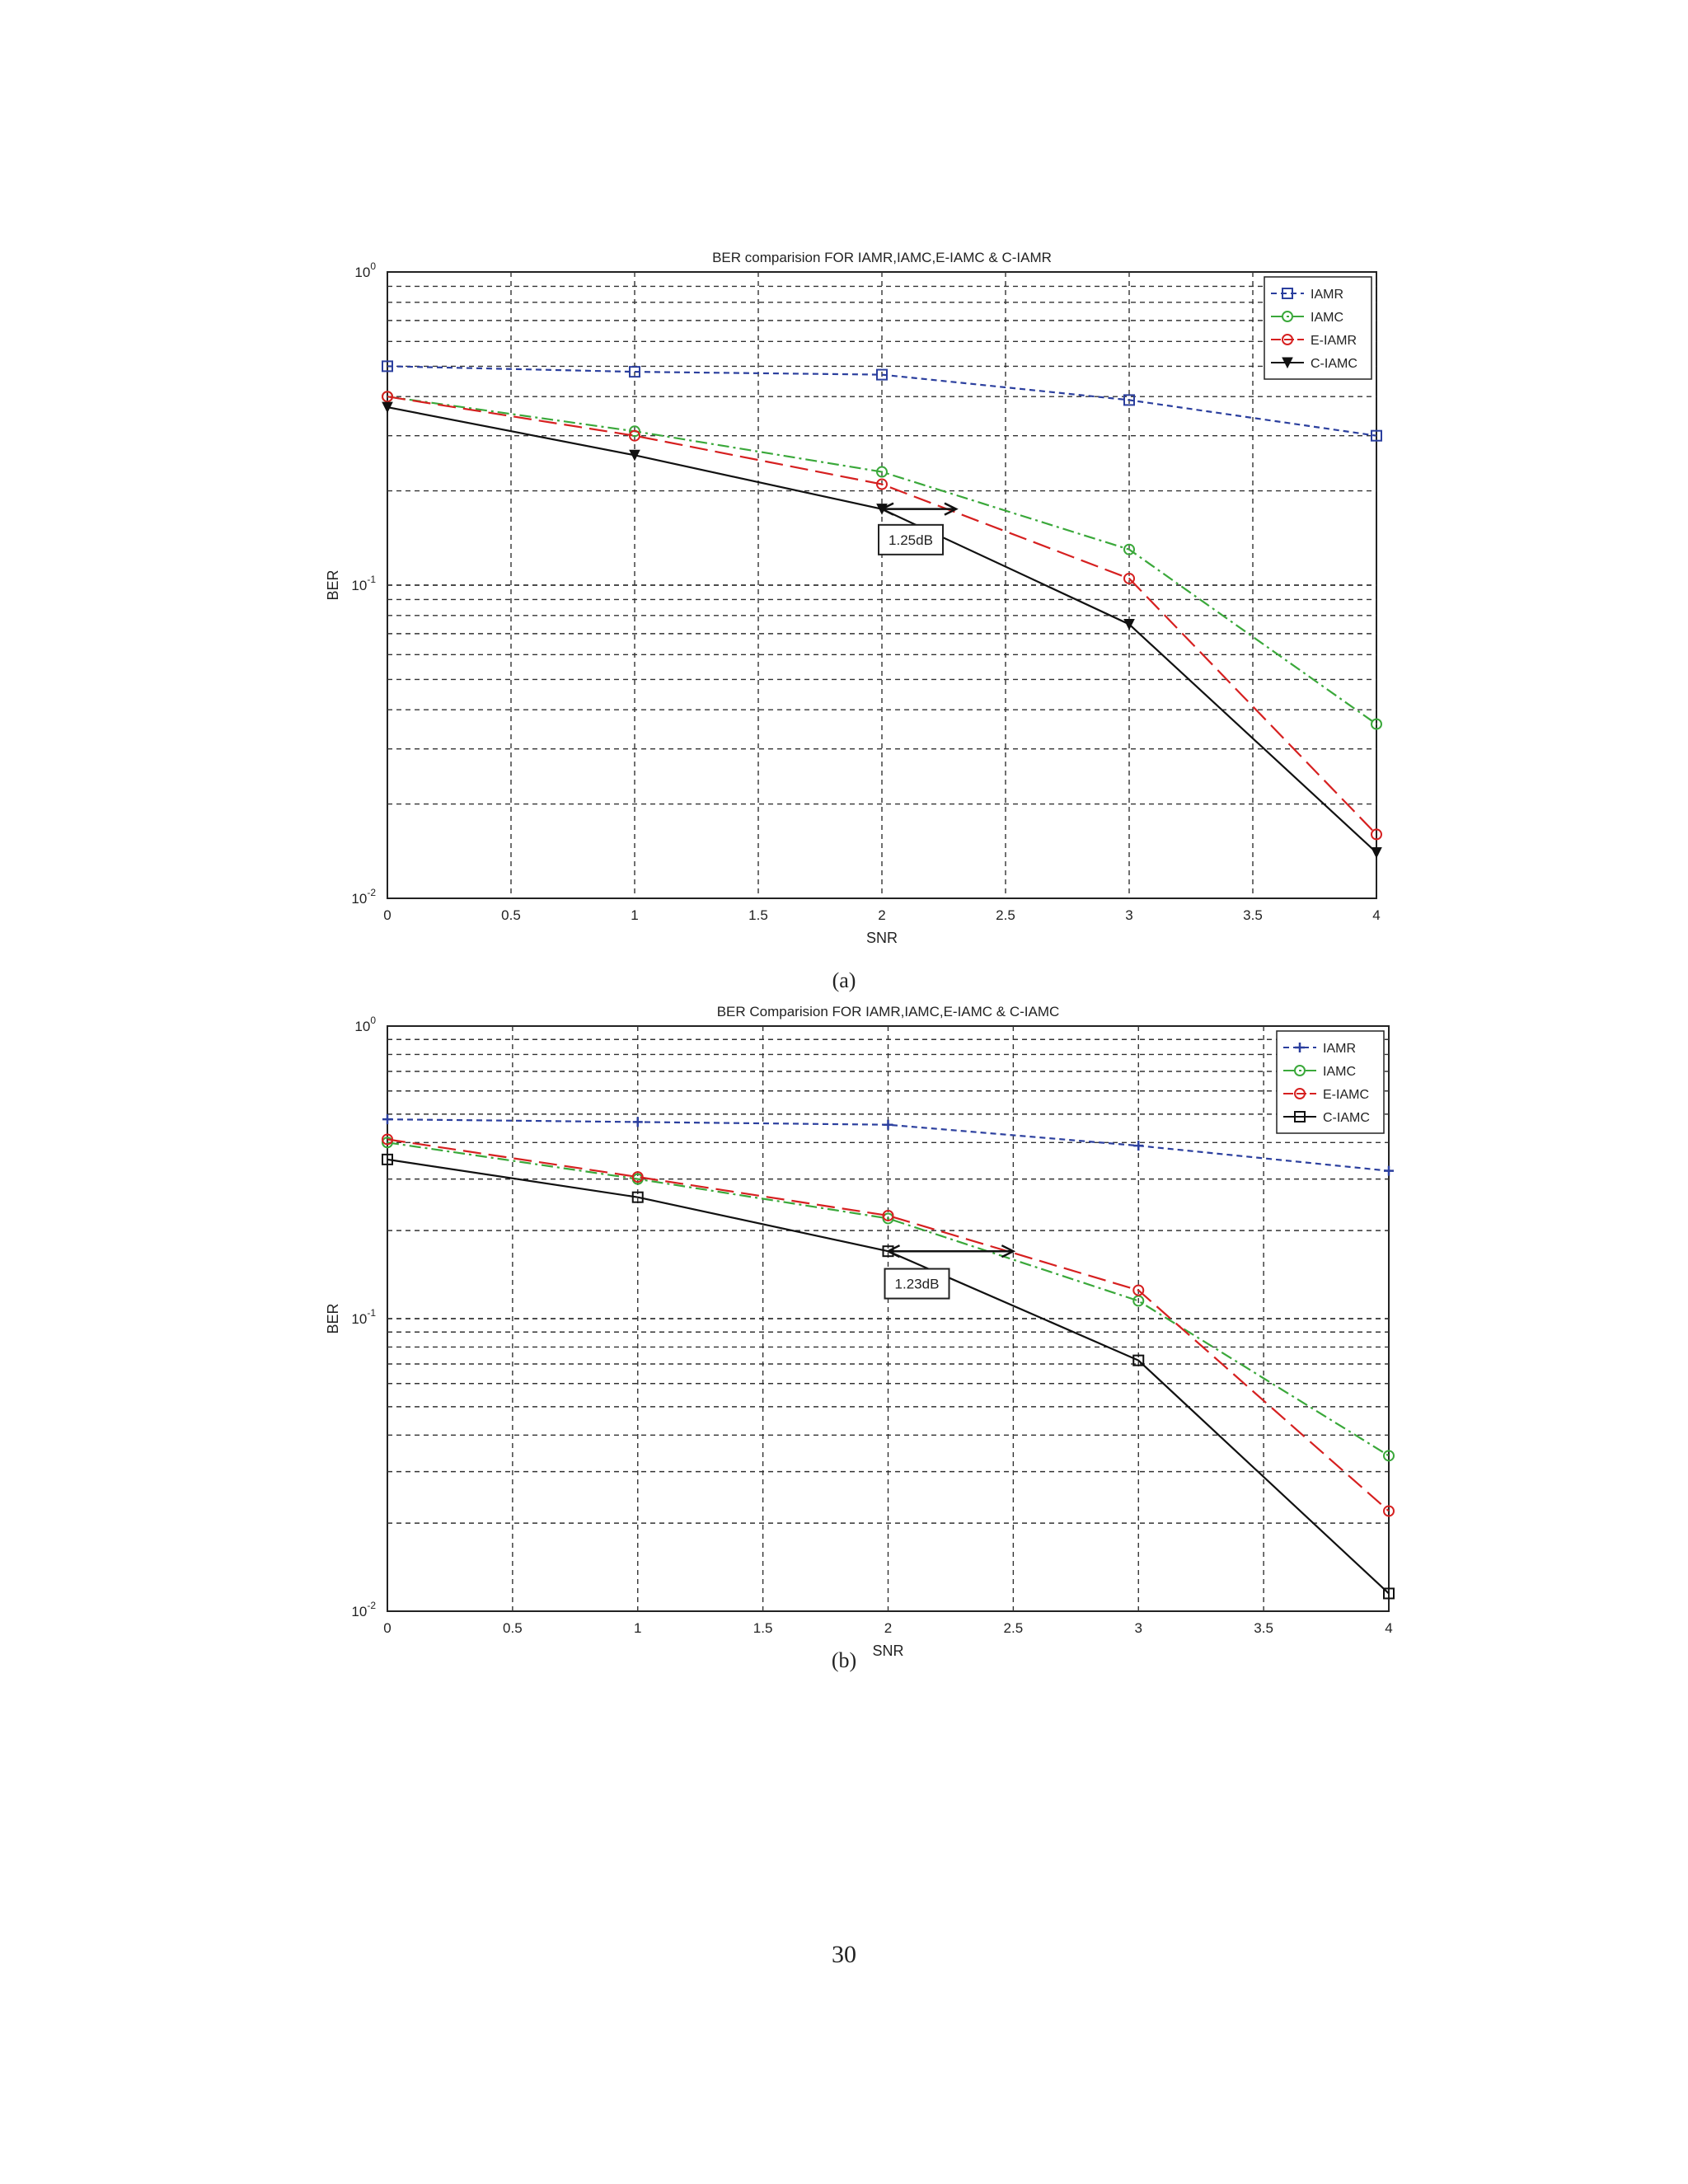  I want to click on chart-a-series-e-iamr-line, so click(882, 616).